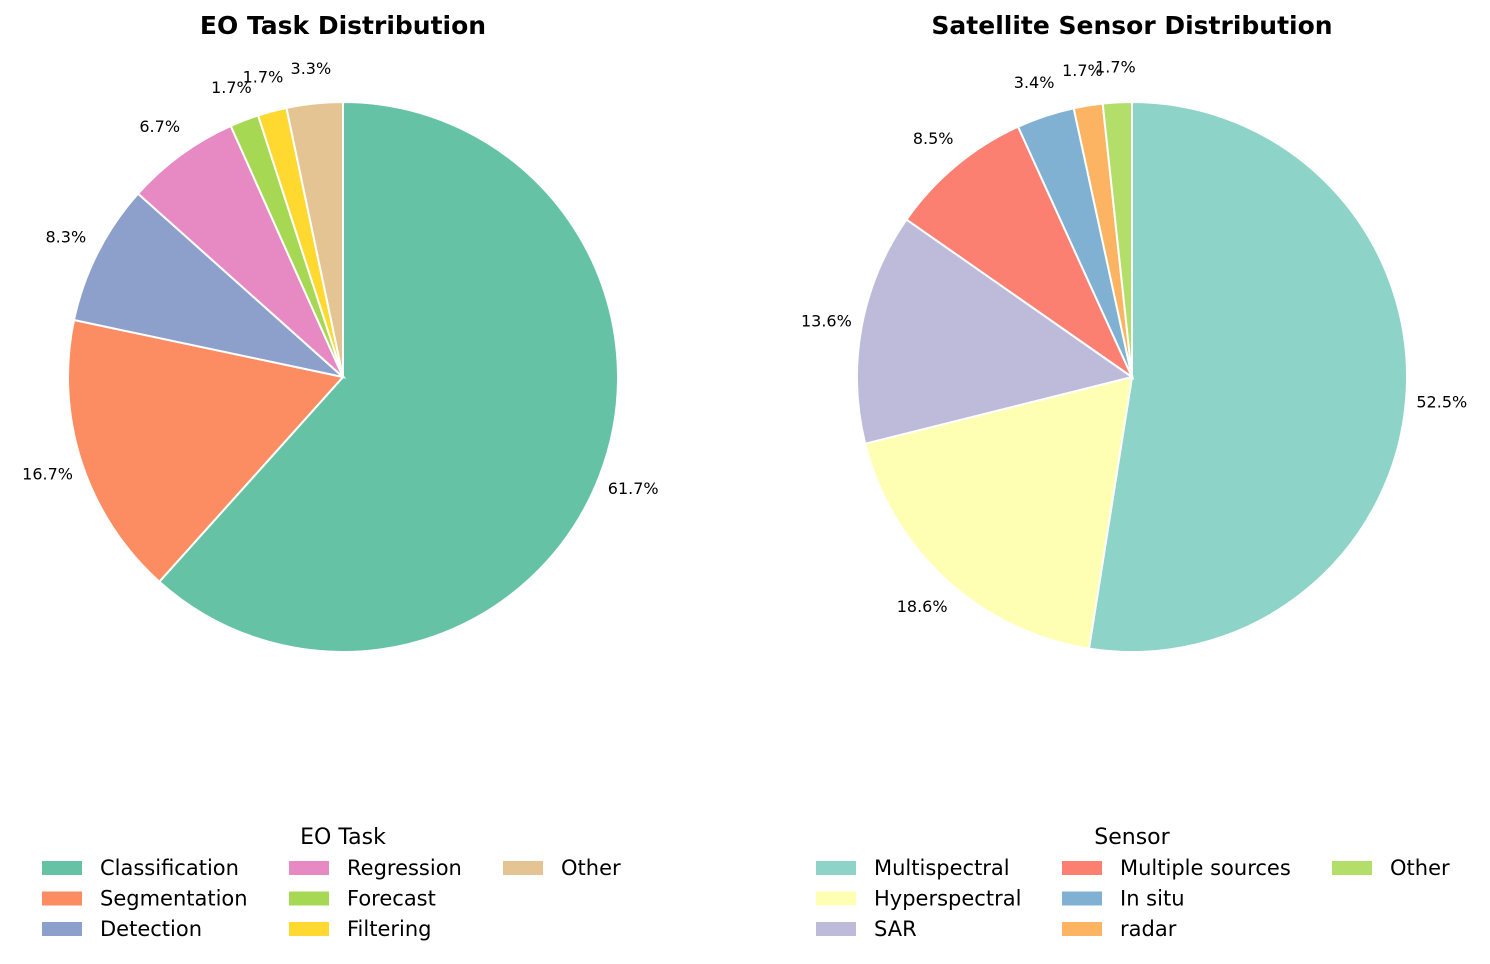 The height and width of the screenshot is (964, 1490). Describe the element at coordinates (1082, 70) in the screenshot. I see `pct-label-radar: 1.7%` at that location.